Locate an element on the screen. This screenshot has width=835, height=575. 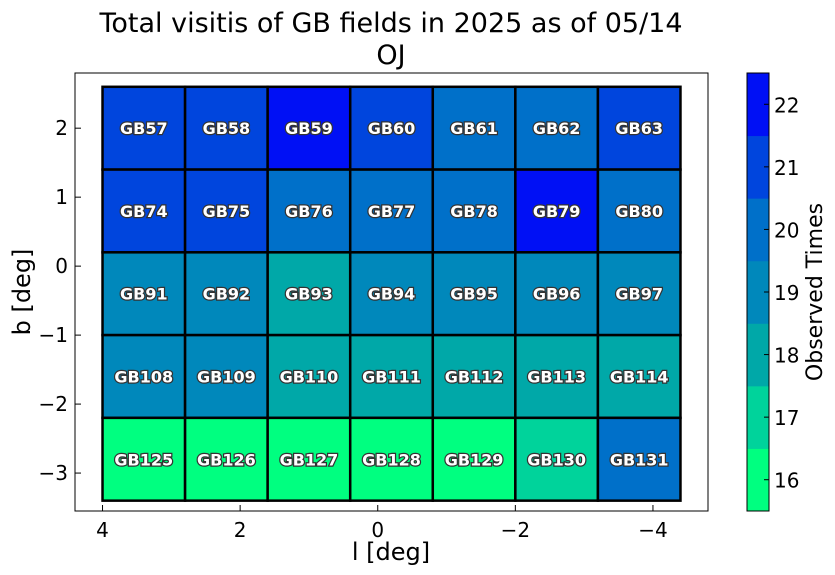
field-cell: GB60 is located at coordinates (391, 128).